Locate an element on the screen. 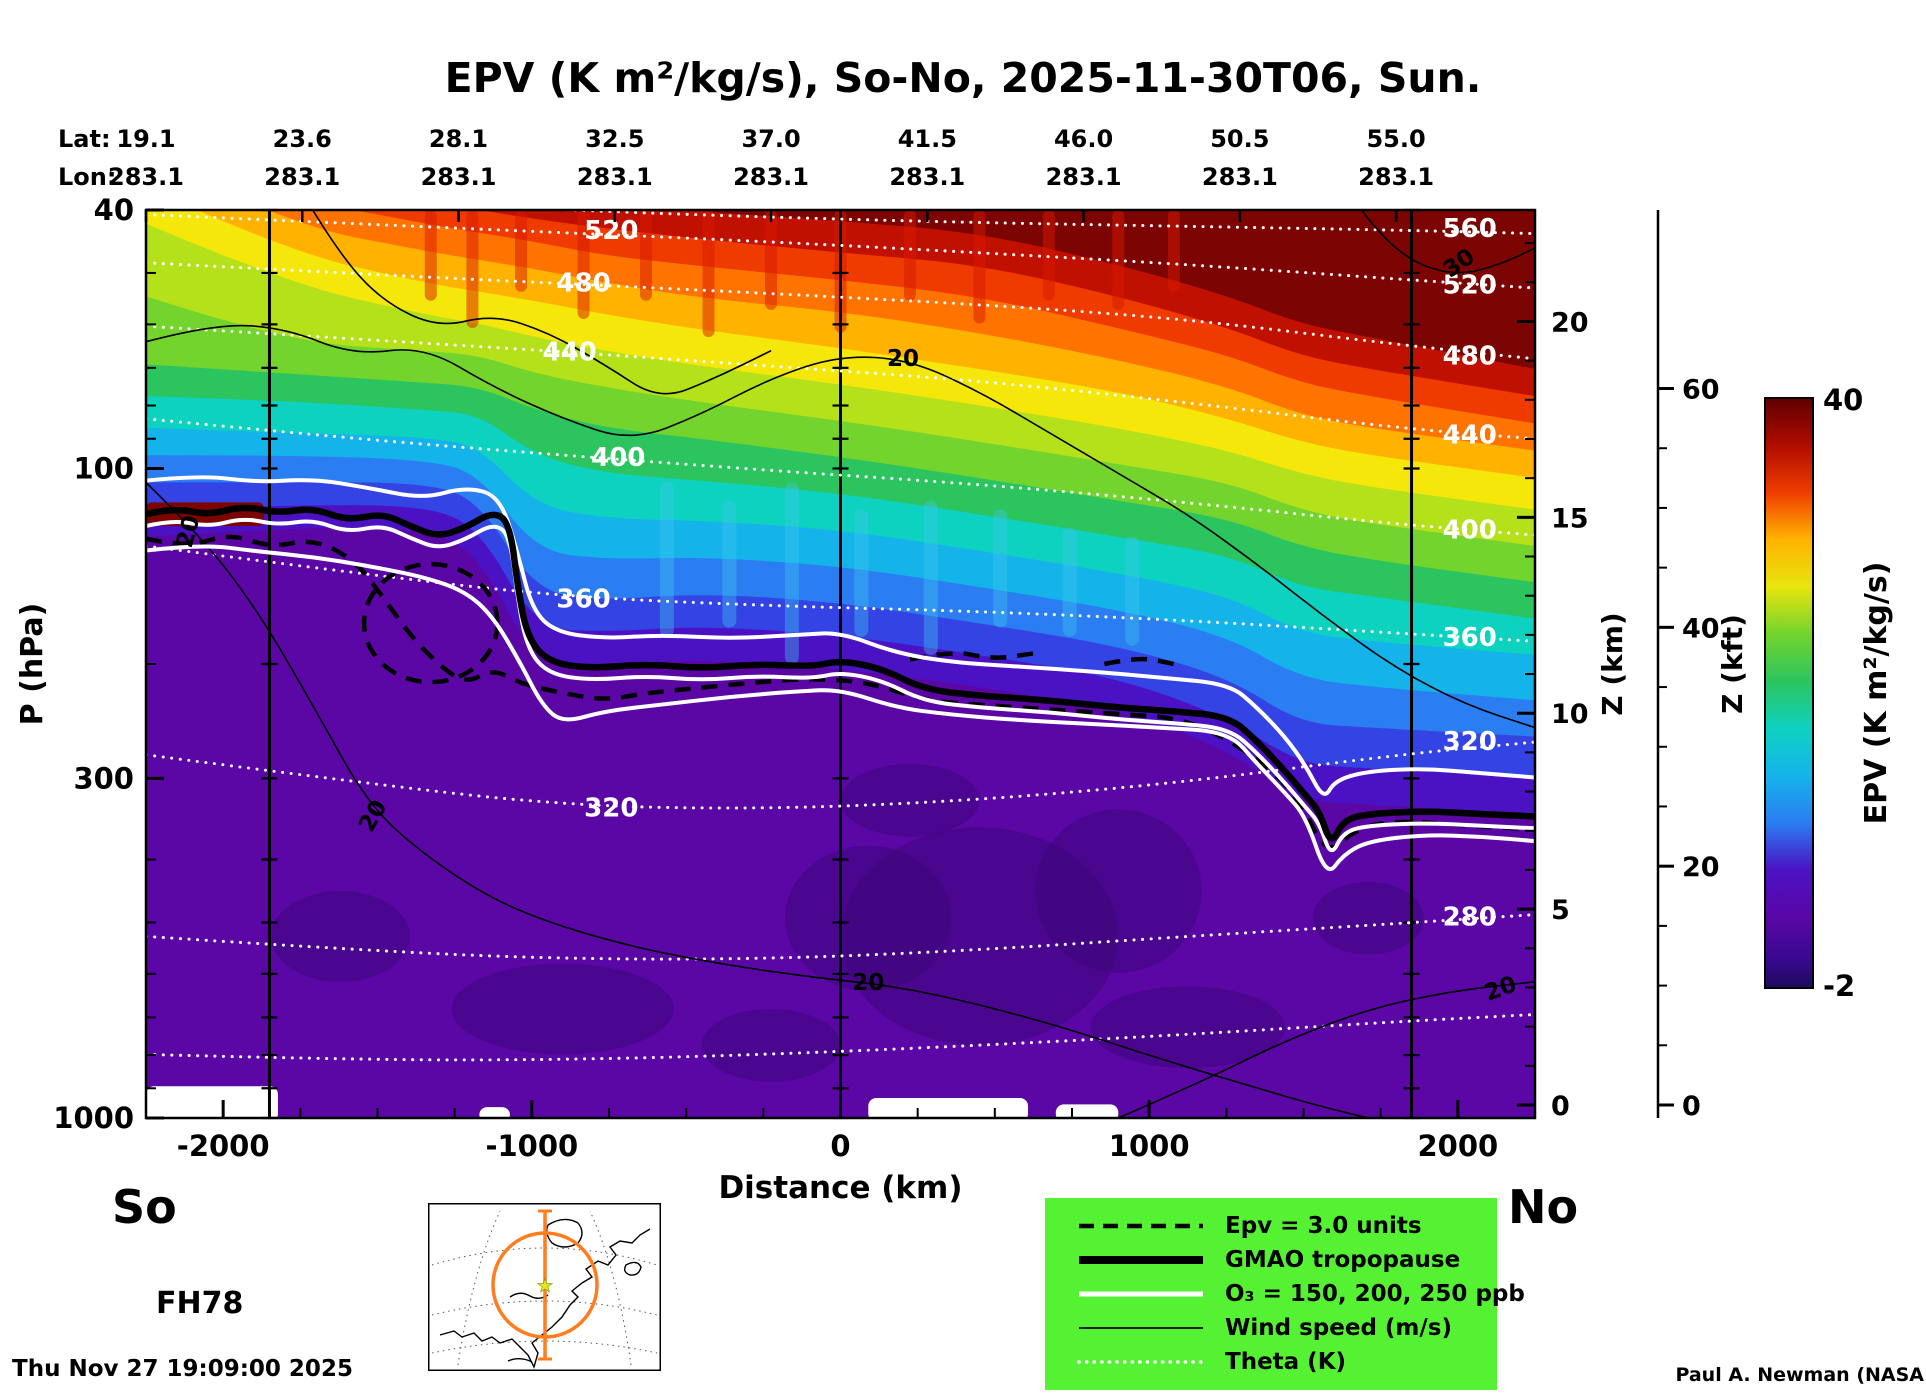 Image resolution: width=1926 pixels, height=1394 pixels. legend-item-ozone: O₃ = 150, 200, 250 ppb is located at coordinates (1301, 1294).